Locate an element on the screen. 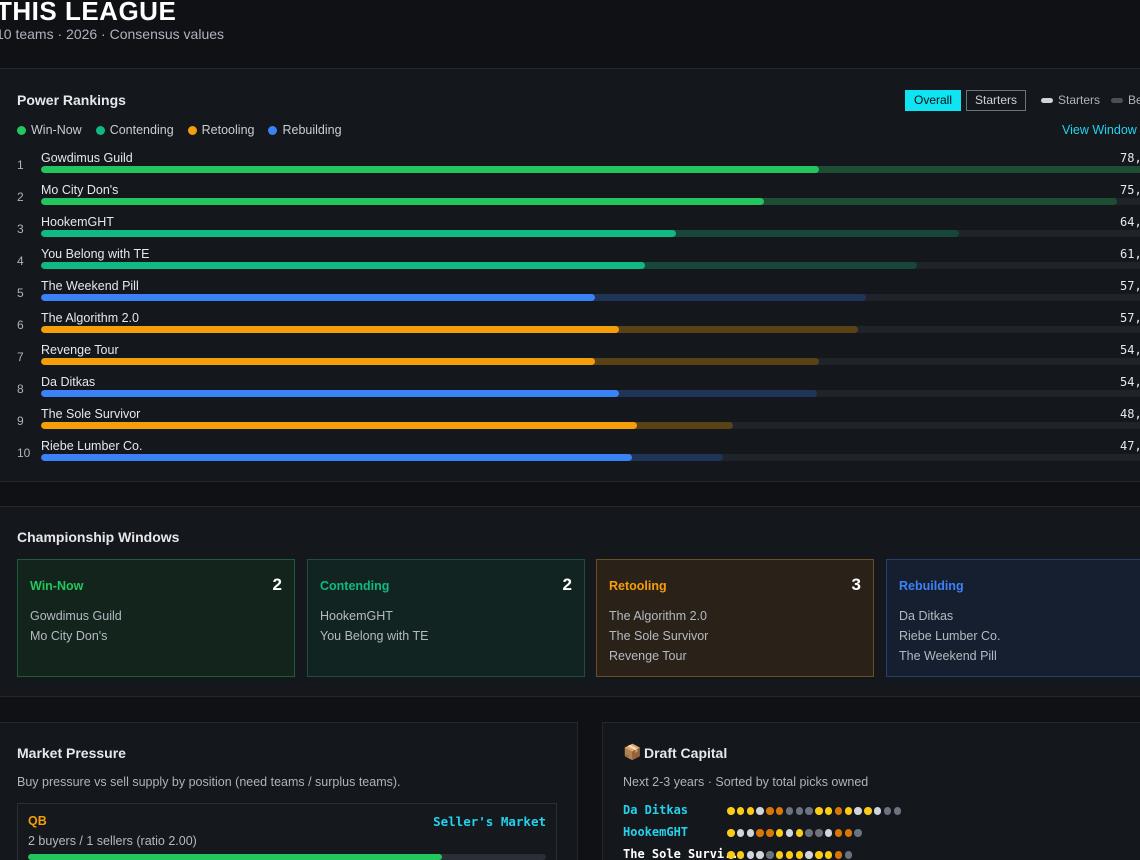 This screenshot has height=860, width=1140. rank-number: 1 is located at coordinates (20, 165).